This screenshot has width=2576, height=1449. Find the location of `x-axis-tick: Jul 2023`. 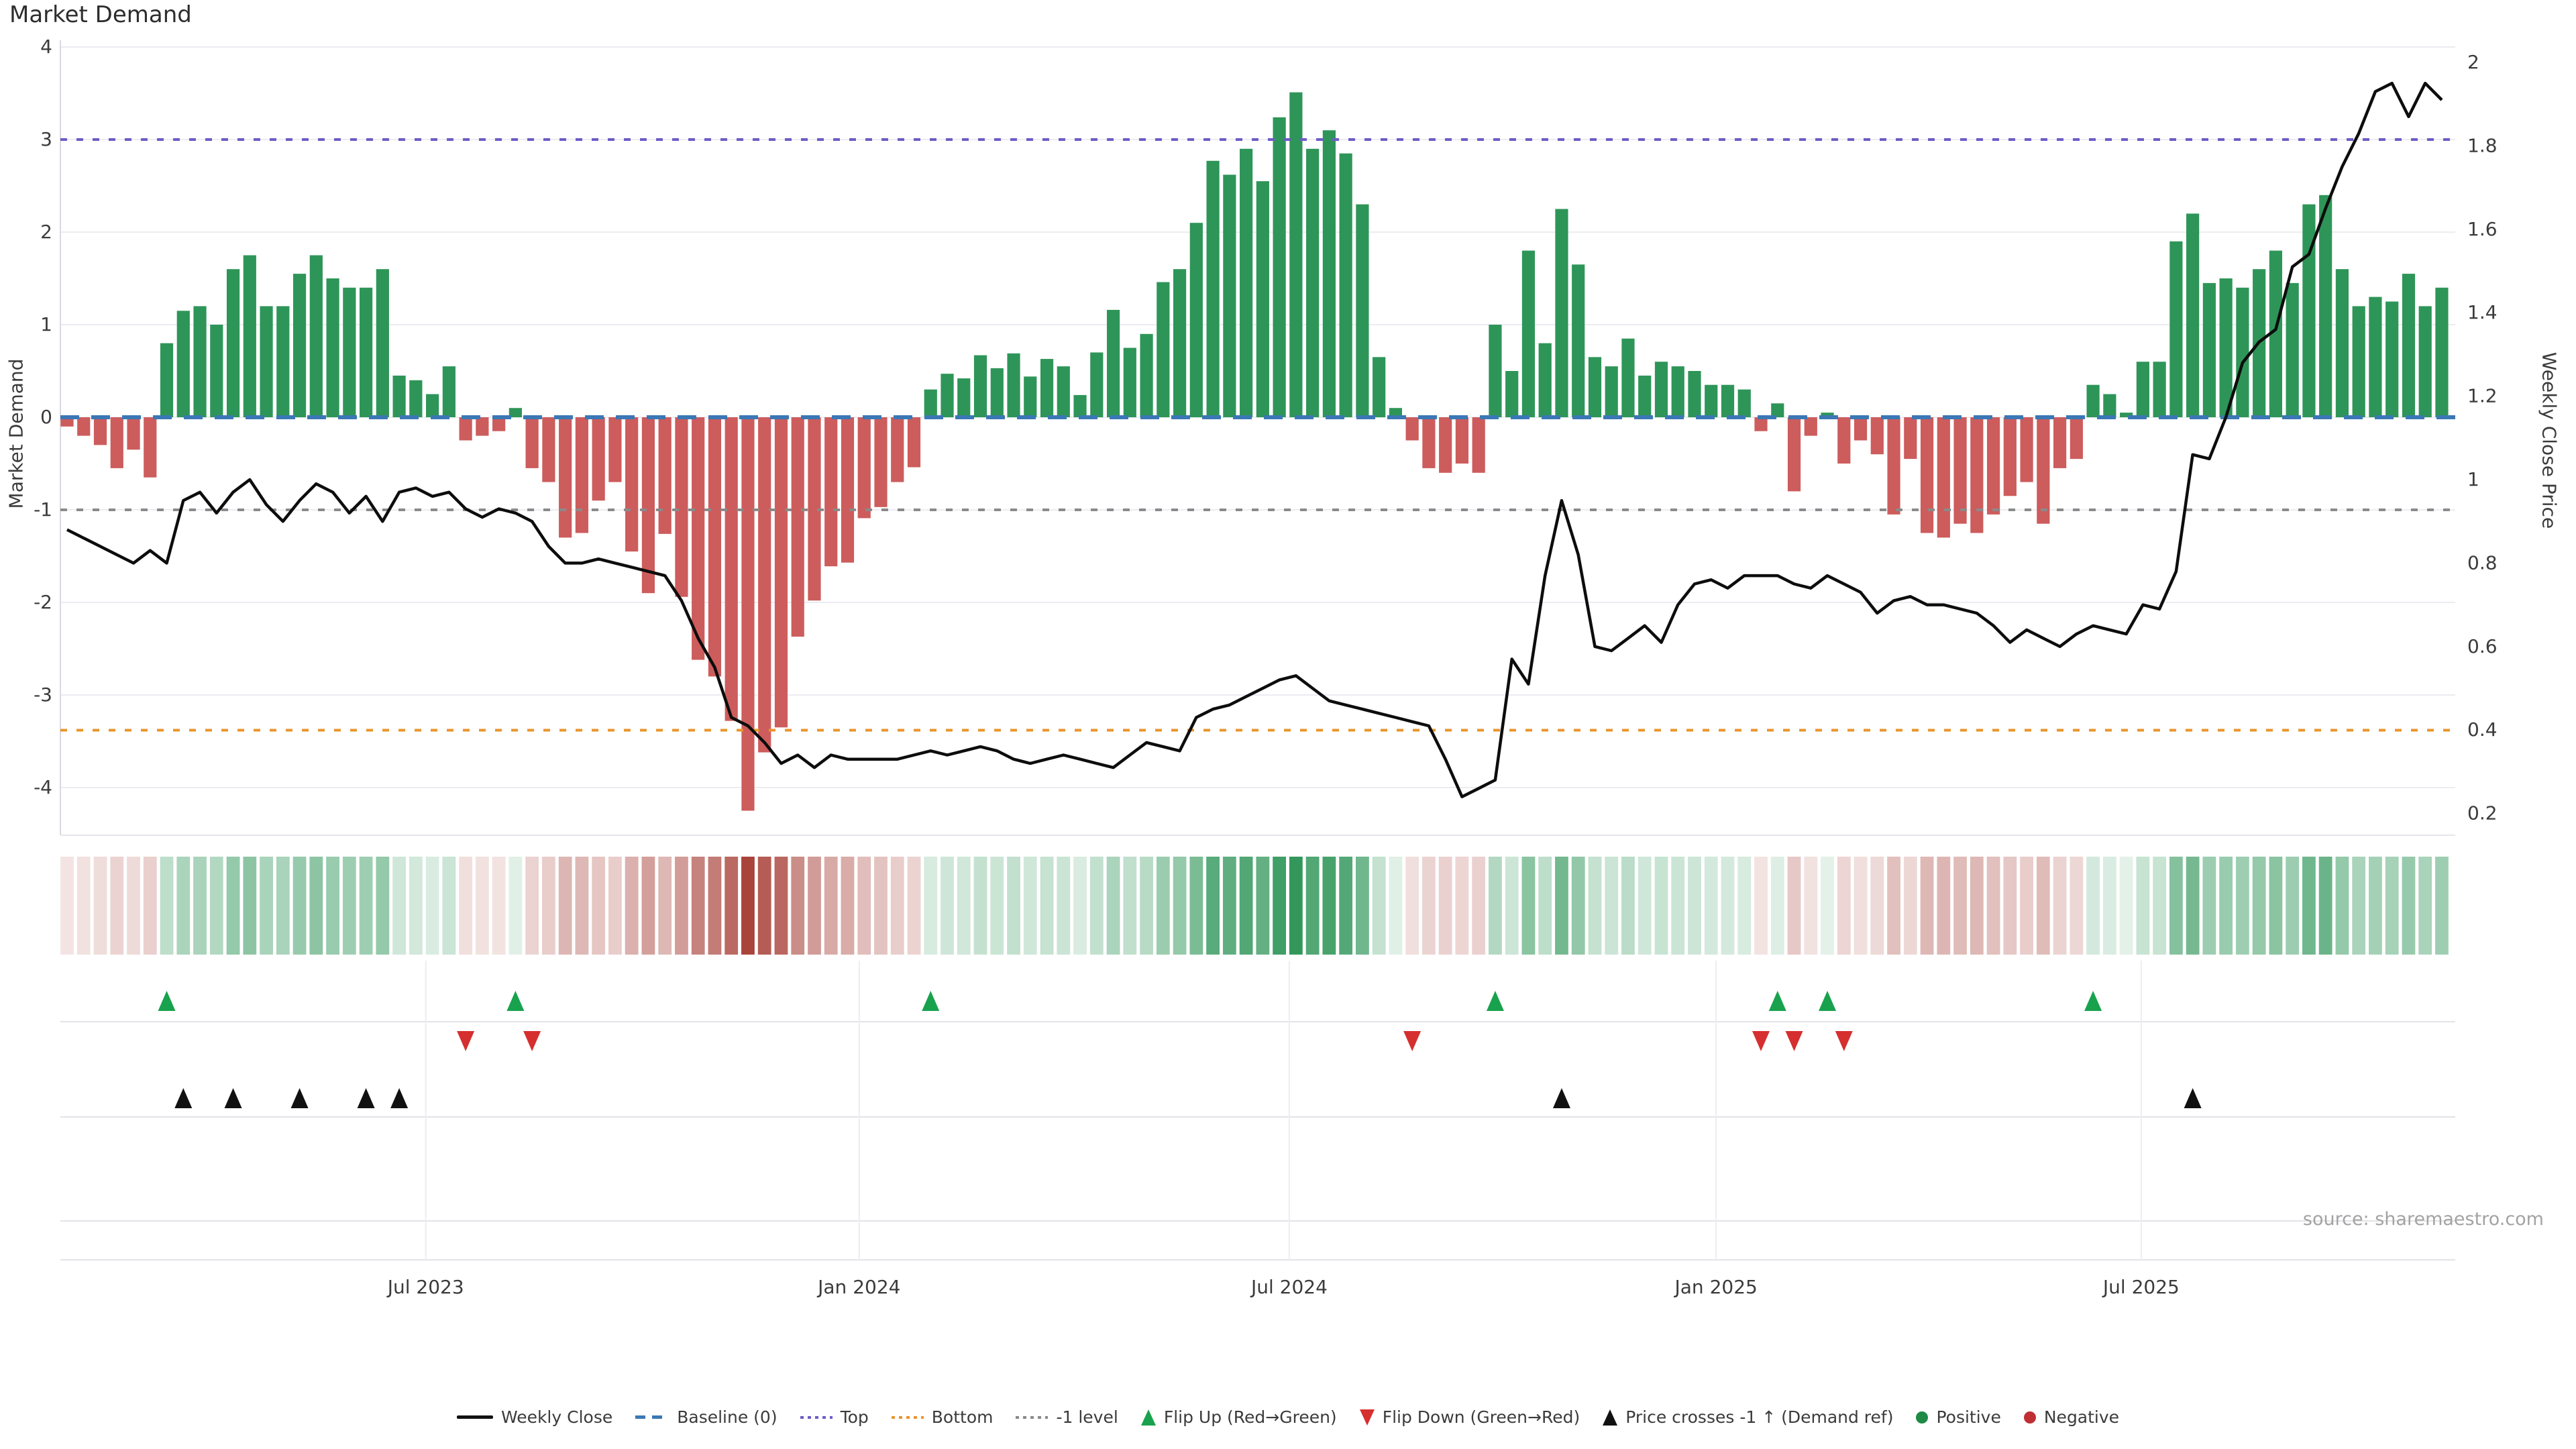

x-axis-tick: Jul 2023 is located at coordinates (425, 1287).